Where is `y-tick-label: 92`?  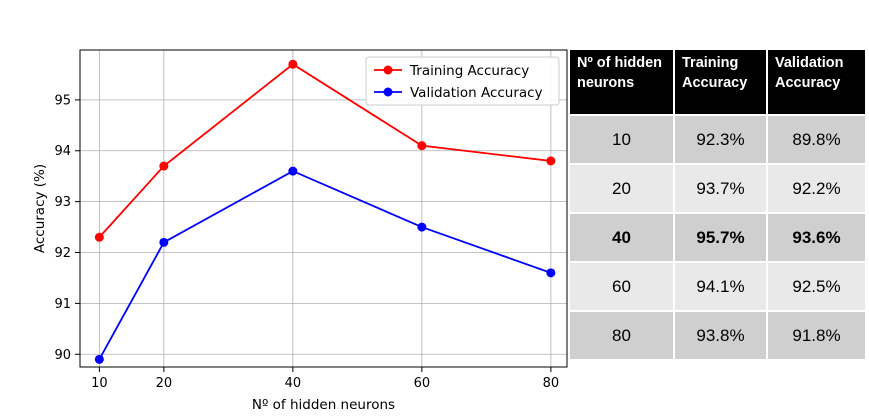 y-tick-label: 92 is located at coordinates (62, 253).